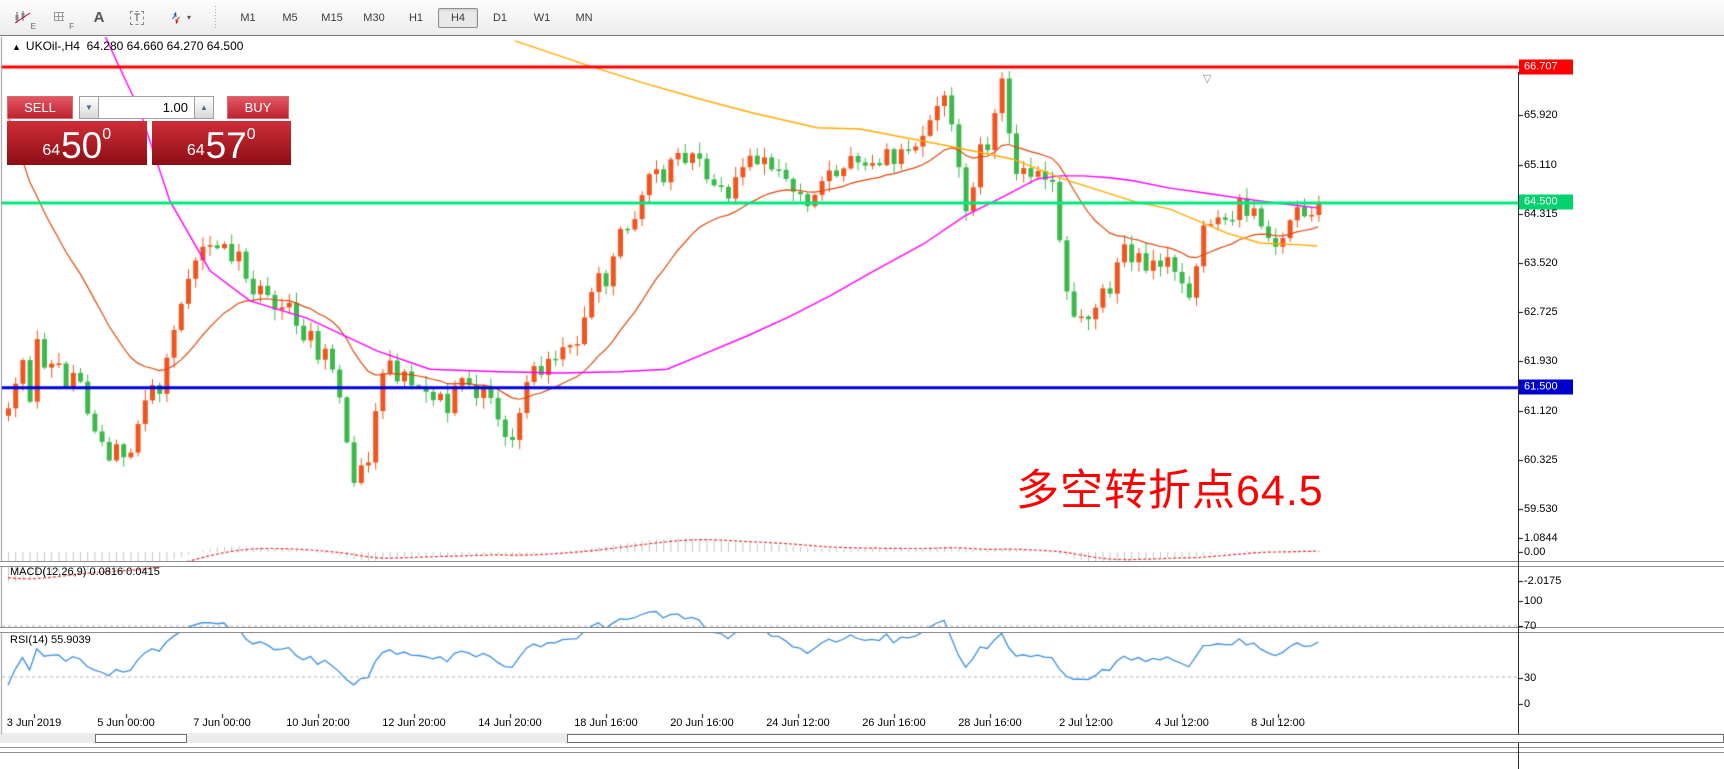 The image size is (1724, 769). I want to click on price-axis-label: 65.920, so click(1541, 115).